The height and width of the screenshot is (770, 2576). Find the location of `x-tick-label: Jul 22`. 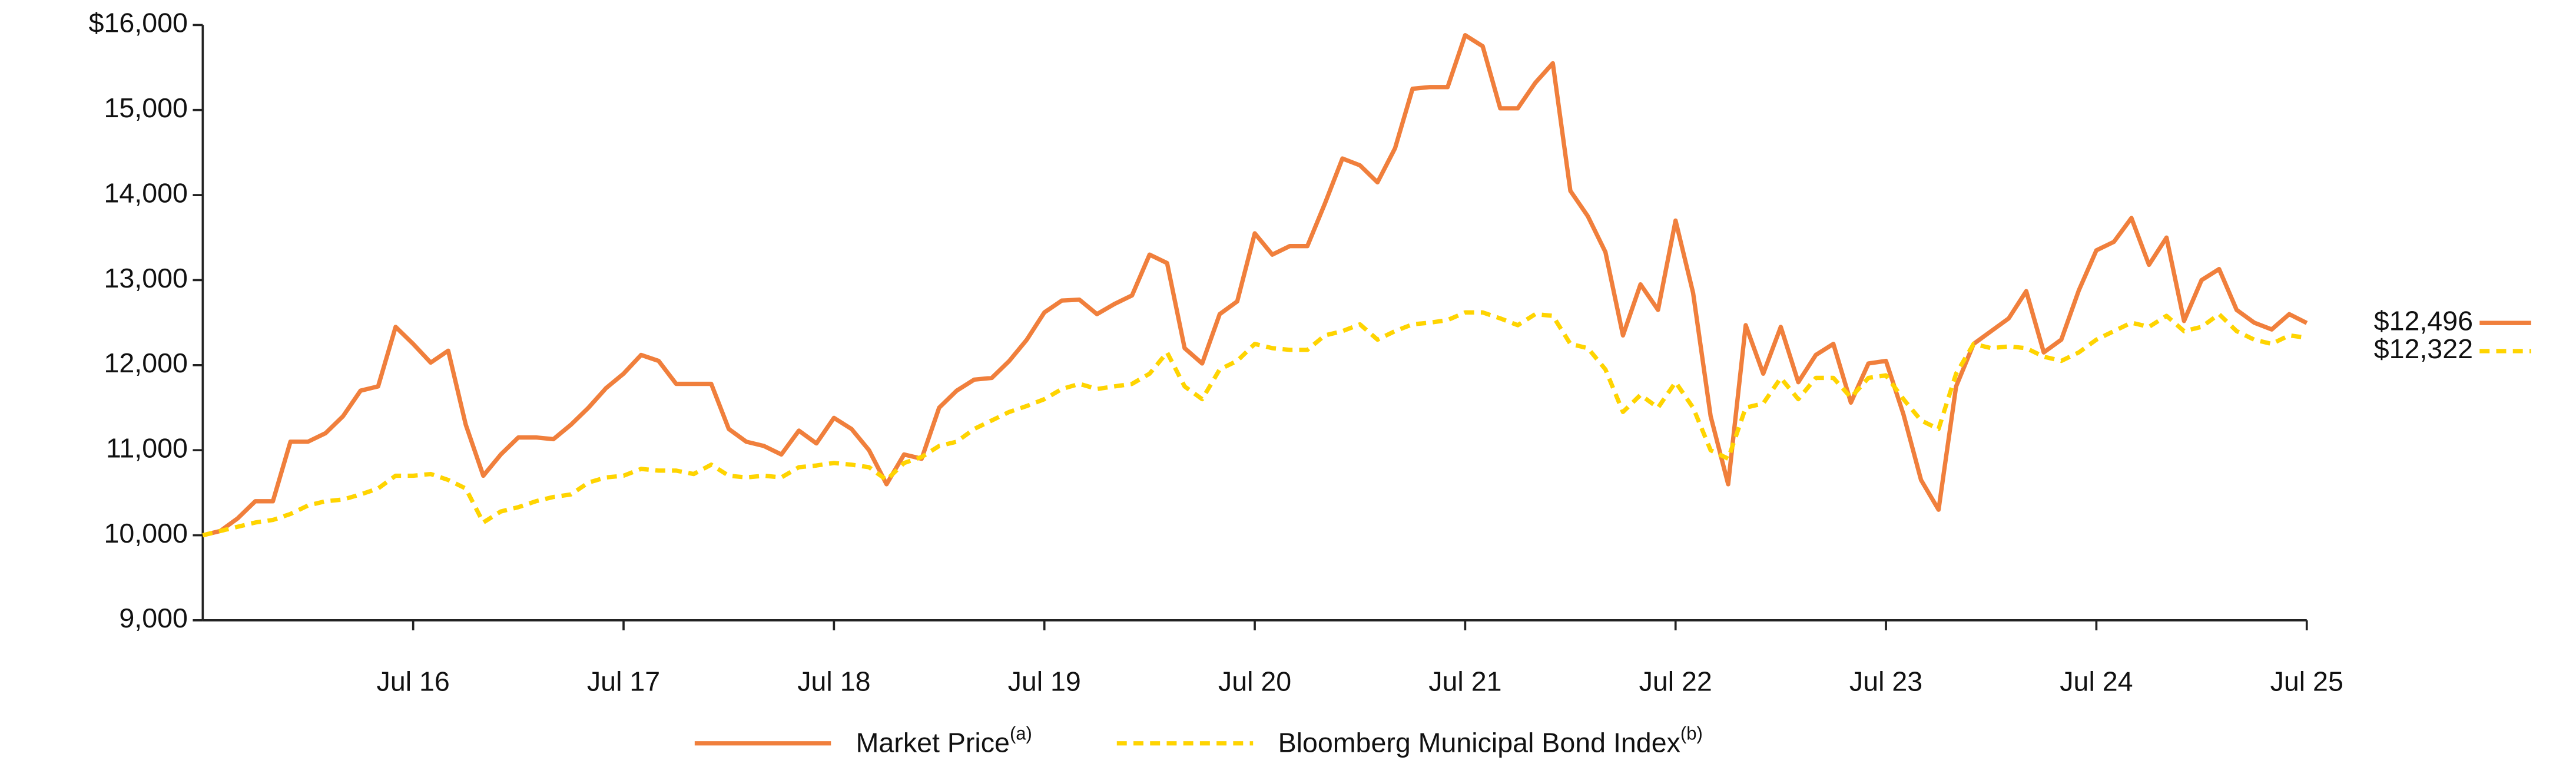

x-tick-label: Jul 22 is located at coordinates (1675, 681).